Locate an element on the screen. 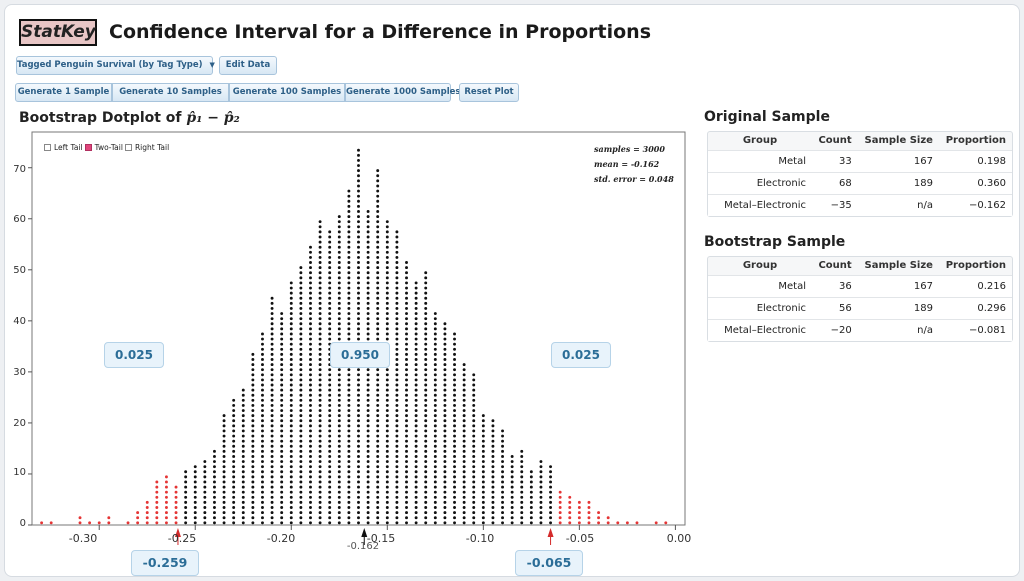  edit-data-button: Edit Data is located at coordinates (248, 65).